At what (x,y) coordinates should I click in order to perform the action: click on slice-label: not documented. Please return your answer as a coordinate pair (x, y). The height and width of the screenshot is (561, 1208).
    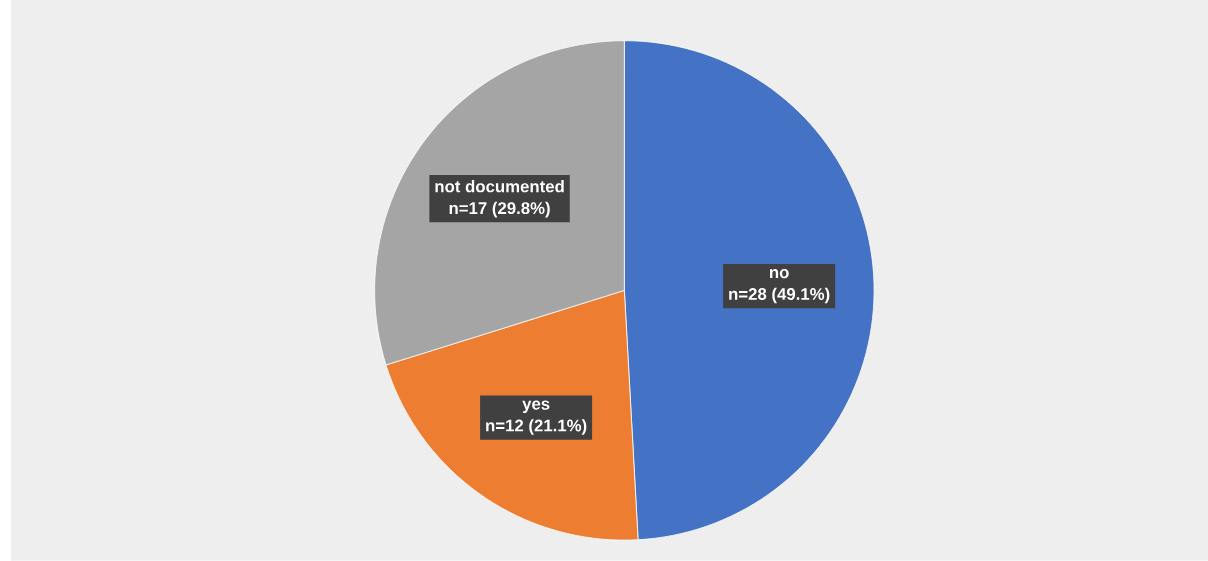
    Looking at the image, I should click on (499, 186).